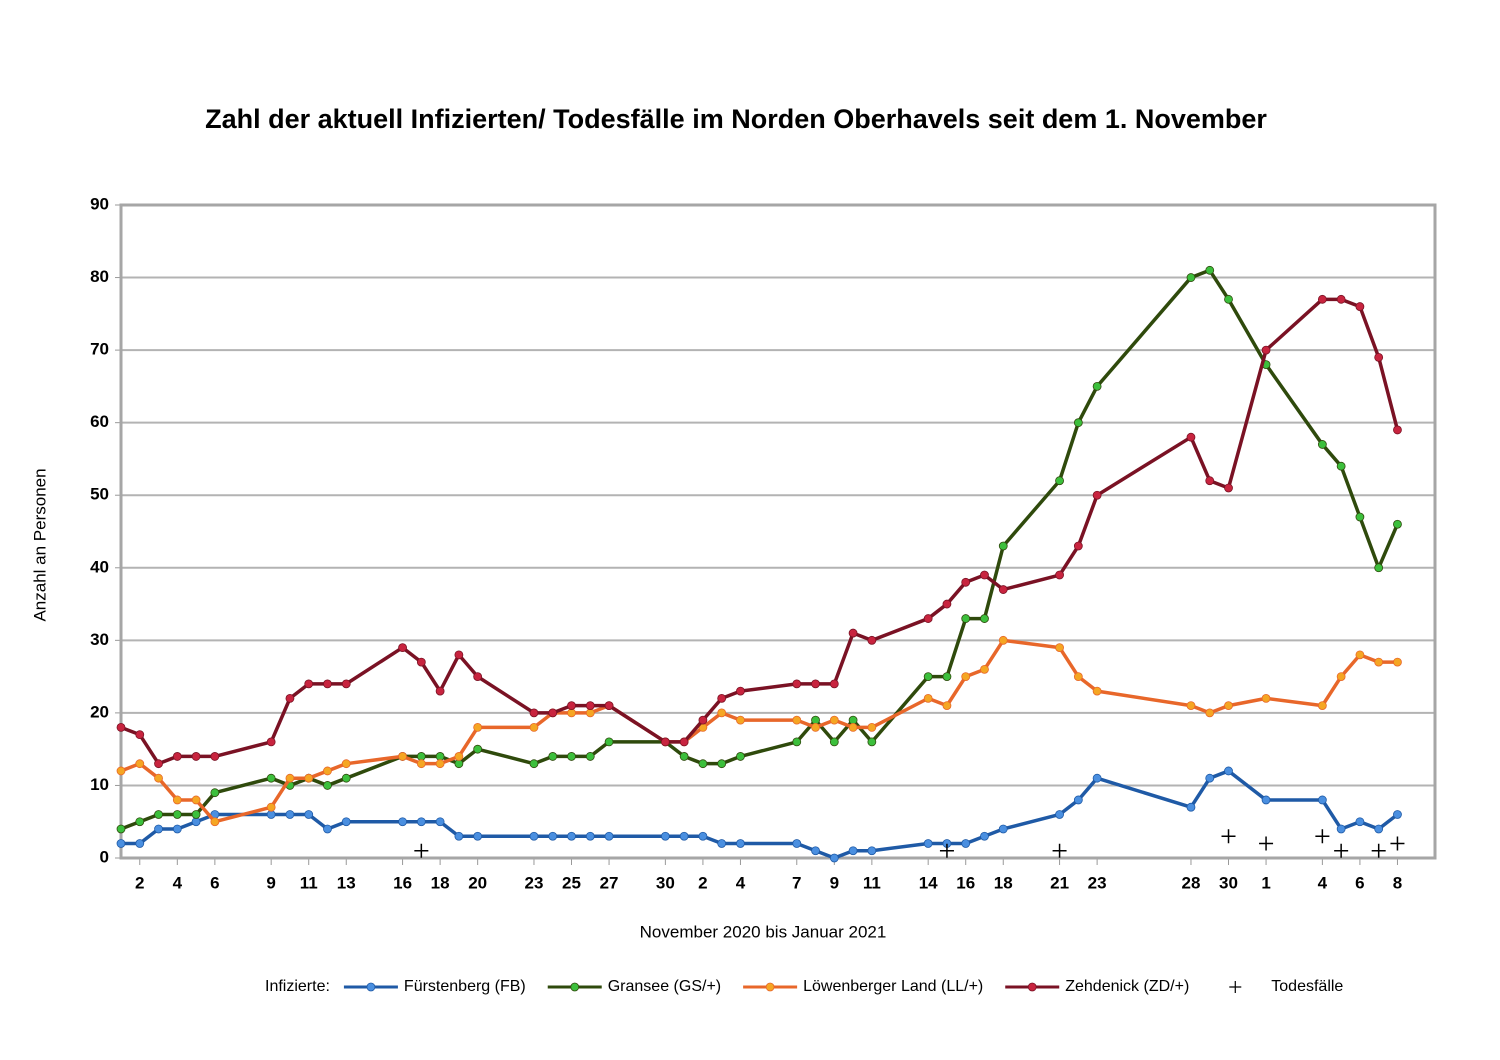 The height and width of the screenshot is (1060, 1500). Describe the element at coordinates (99, 494) in the screenshot. I see `y-tick-label: 50` at that location.